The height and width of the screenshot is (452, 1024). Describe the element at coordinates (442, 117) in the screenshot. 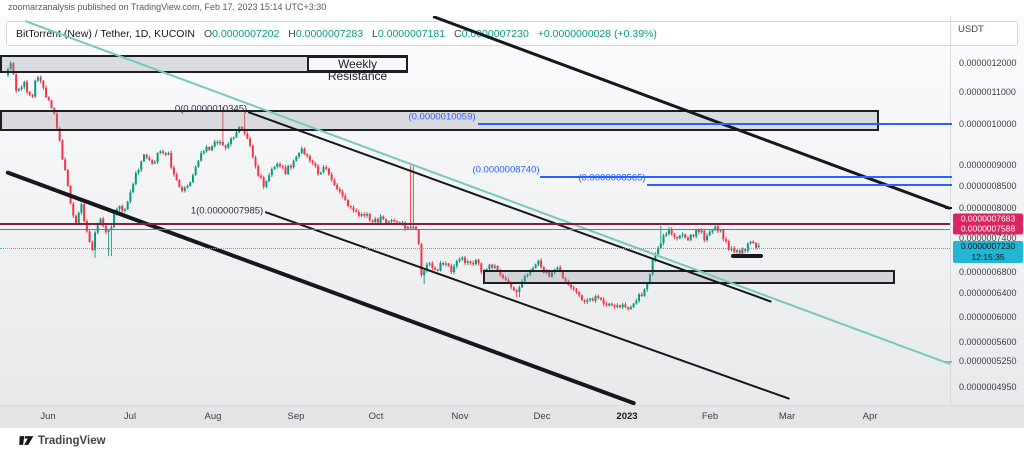

I see `level-price-label: (0.0000010059)` at that location.